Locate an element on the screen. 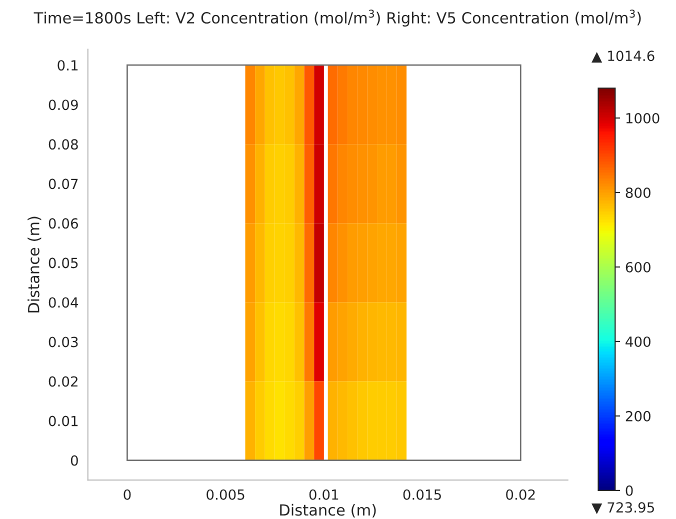 The height and width of the screenshot is (519, 676). y-tick-label: 0 is located at coordinates (74, 460).